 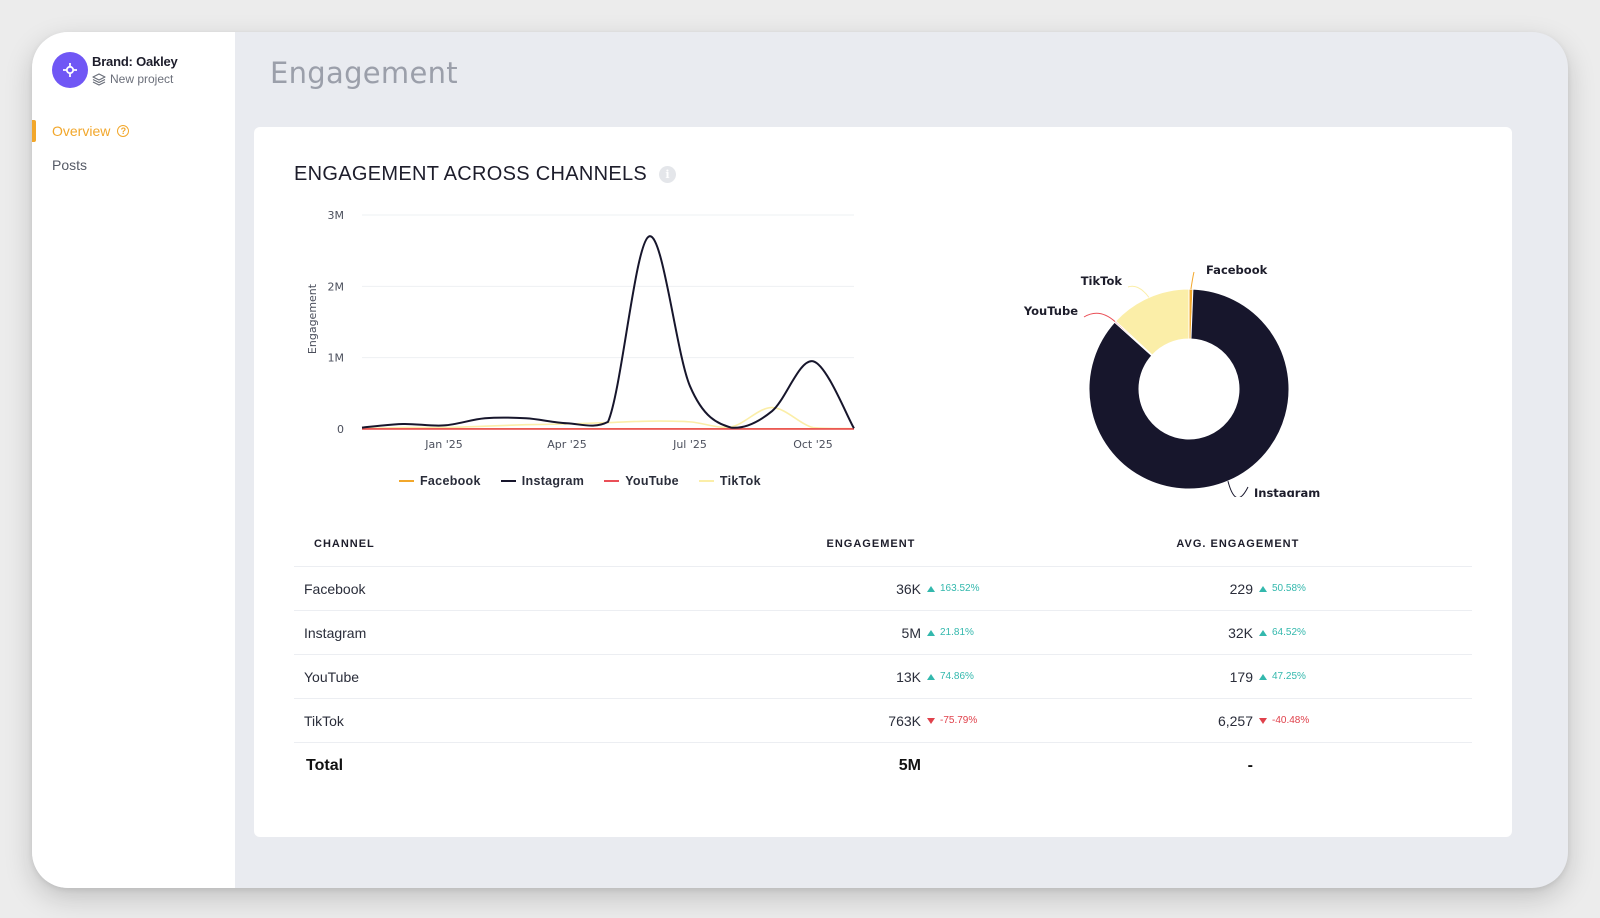 What do you see at coordinates (668, 174) in the screenshot?
I see `info-icon: i` at bounding box center [668, 174].